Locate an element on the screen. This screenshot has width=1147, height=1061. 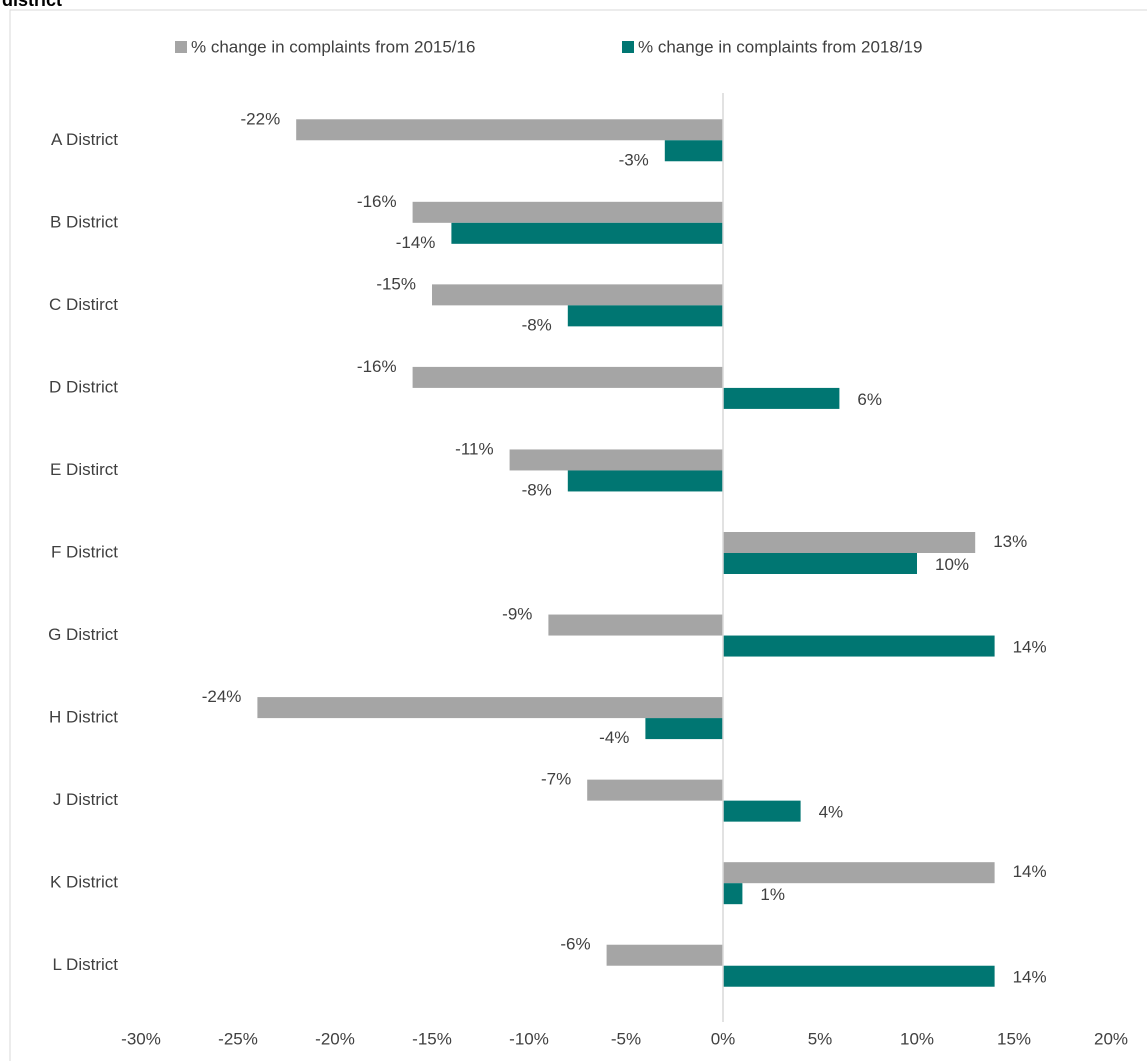
y-tick-label: G District is located at coordinates (83, 634).